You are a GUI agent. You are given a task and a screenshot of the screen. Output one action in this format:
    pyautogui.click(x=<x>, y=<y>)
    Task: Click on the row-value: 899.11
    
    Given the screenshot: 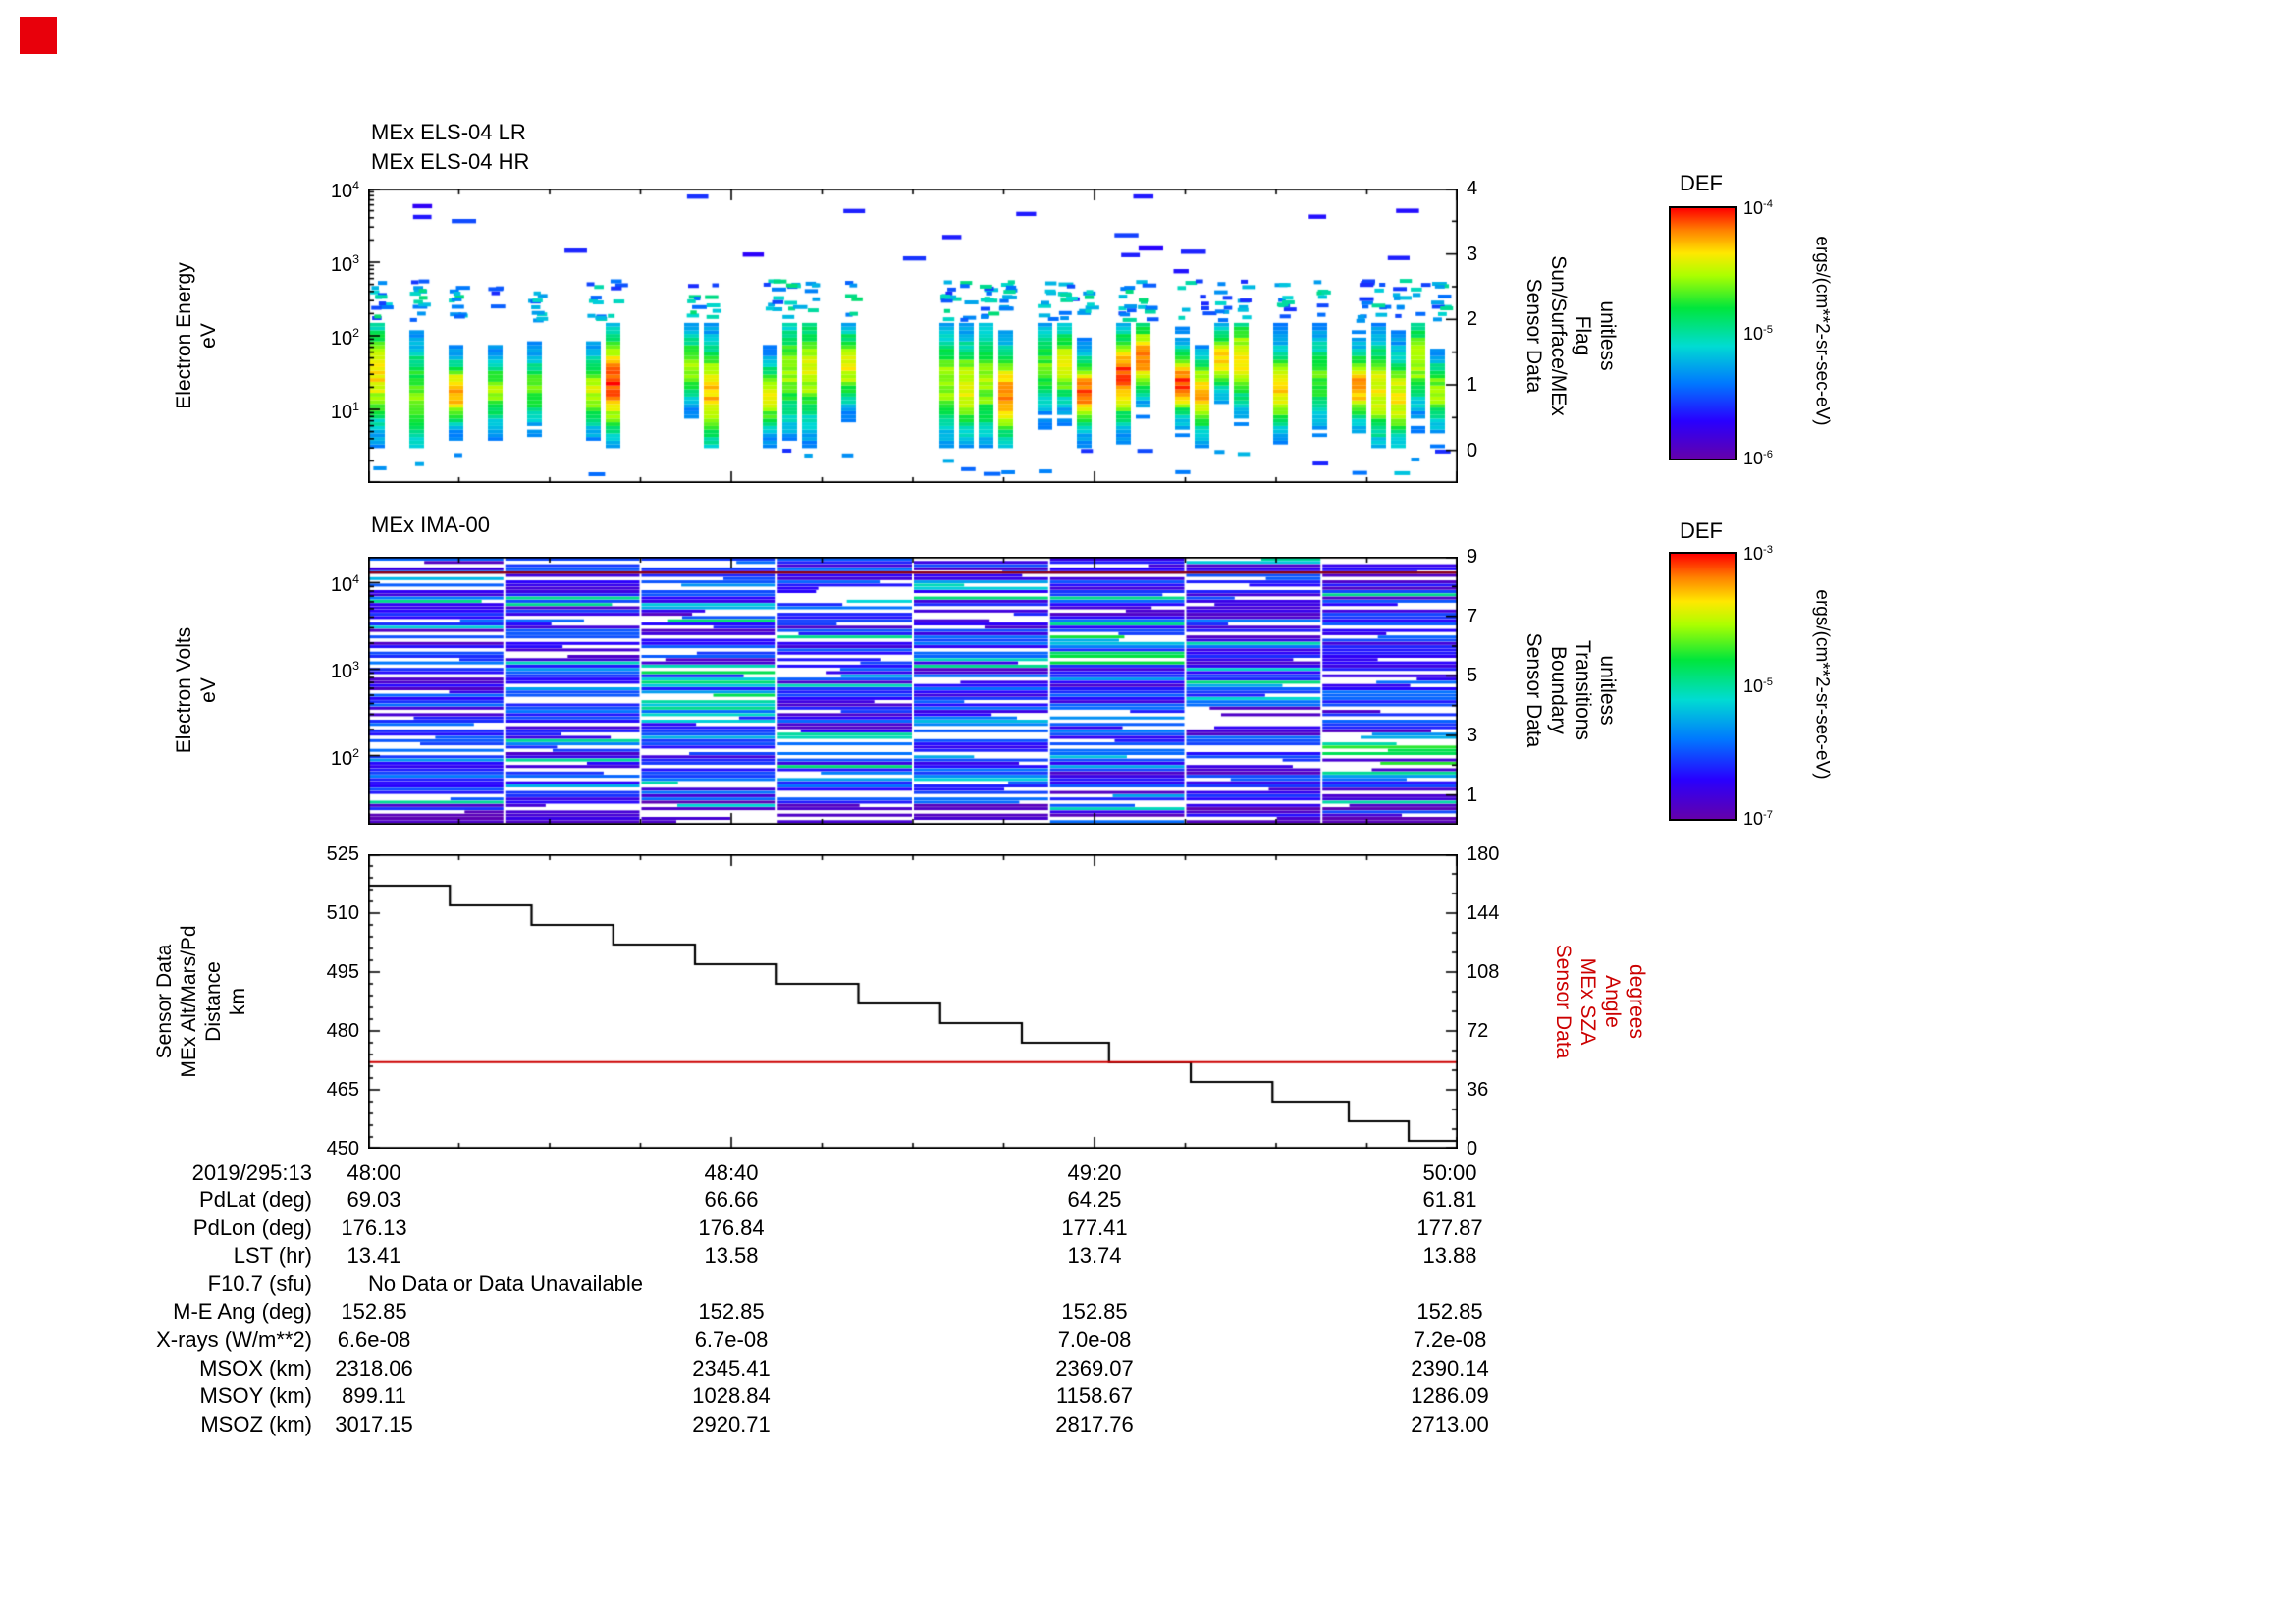 What is the action you would take?
    pyautogui.click(x=374, y=1396)
    